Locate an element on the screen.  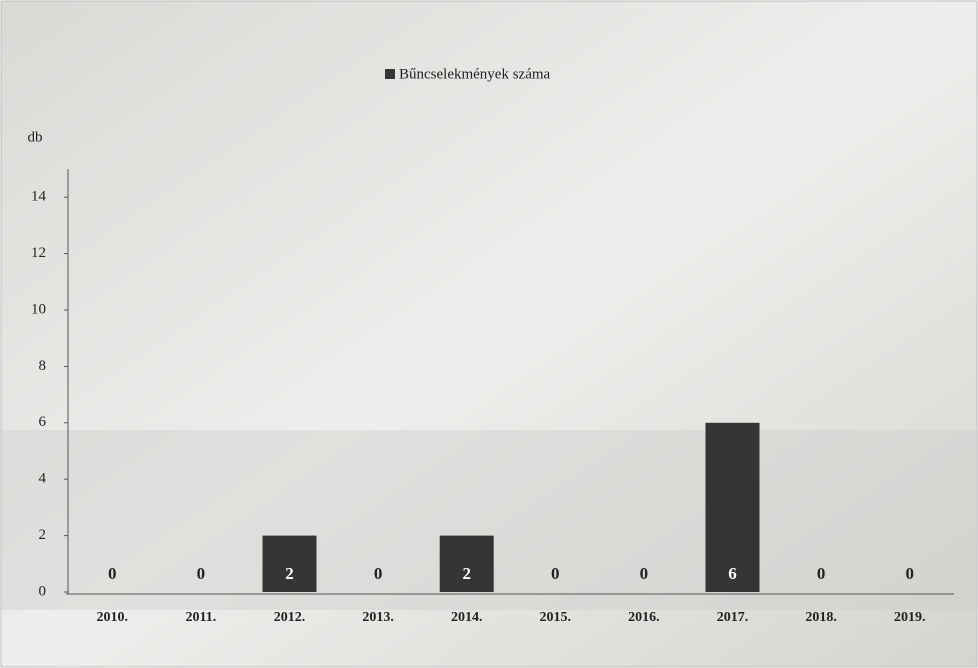
legend-swatch is located at coordinates (390, 74).